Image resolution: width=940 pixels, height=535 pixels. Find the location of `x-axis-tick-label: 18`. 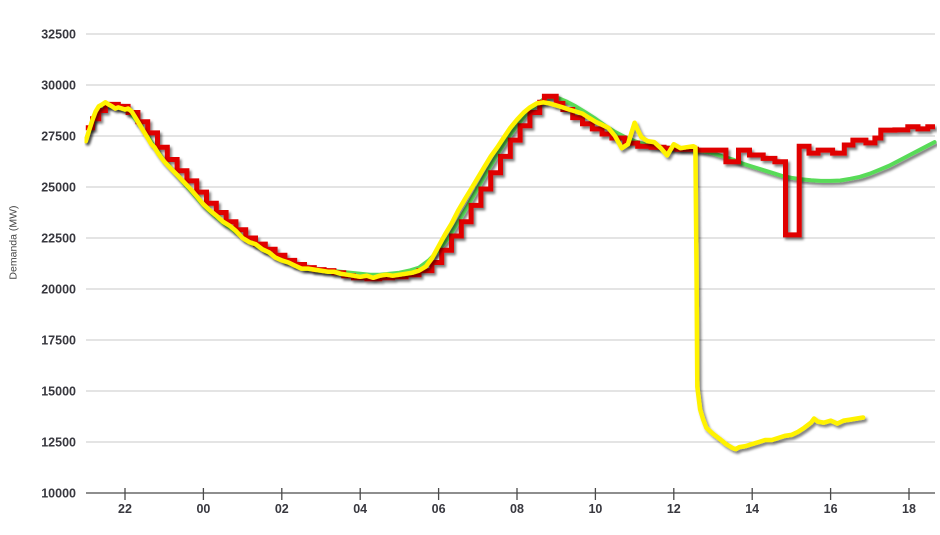

x-axis-tick-label: 18 is located at coordinates (909, 509).